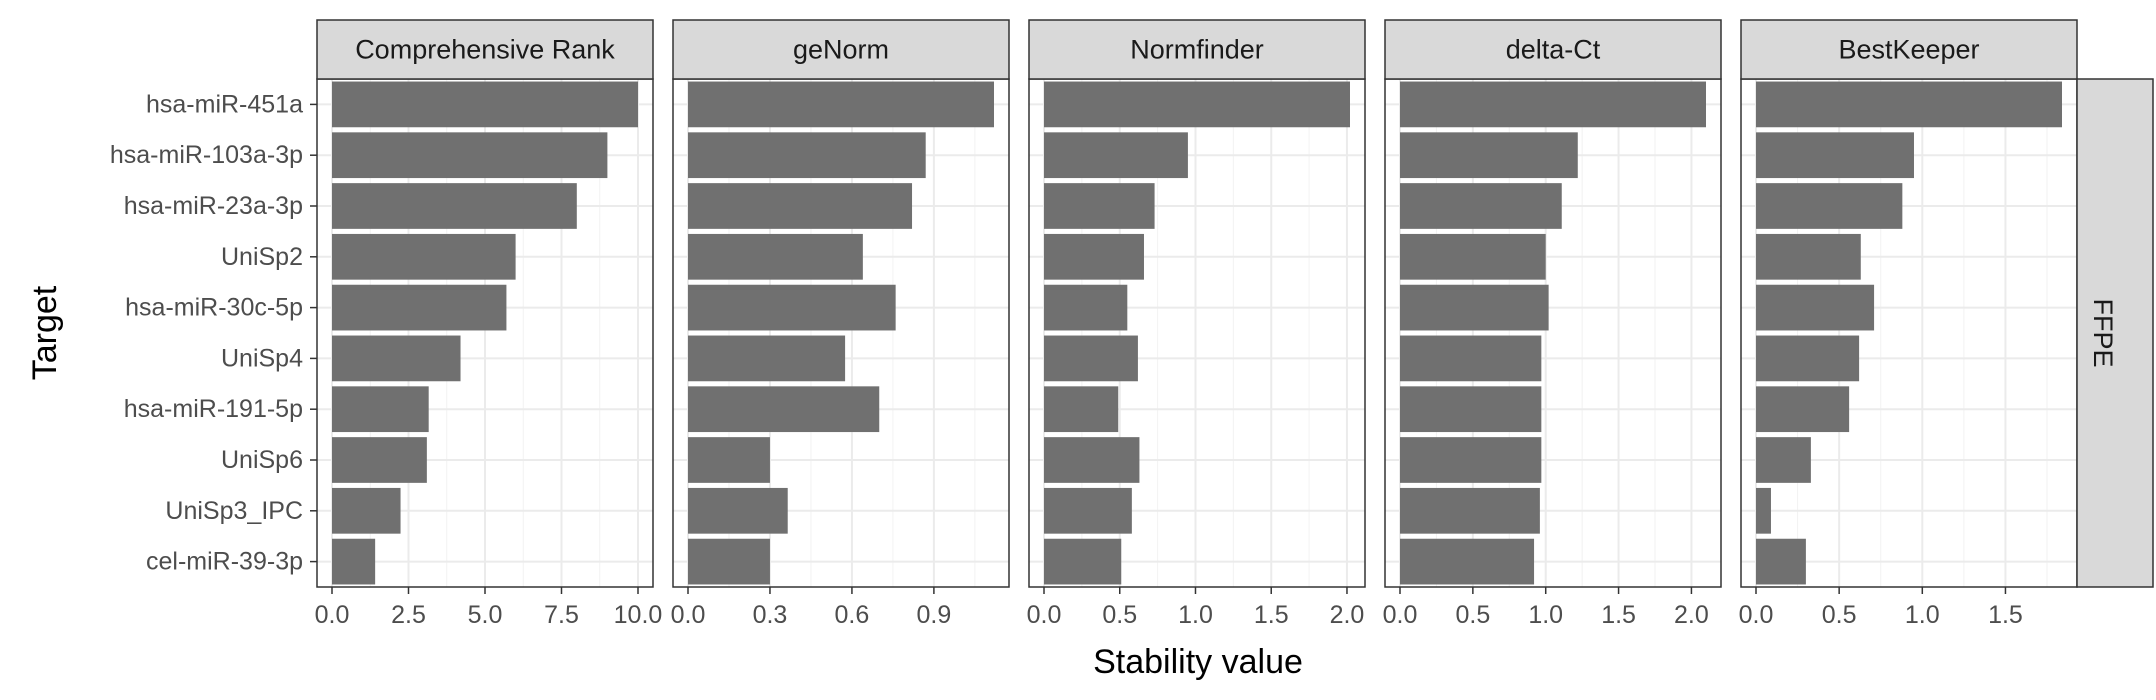  Describe the element at coordinates (408, 615) in the screenshot. I see `x-tick-label: 2.5` at that location.